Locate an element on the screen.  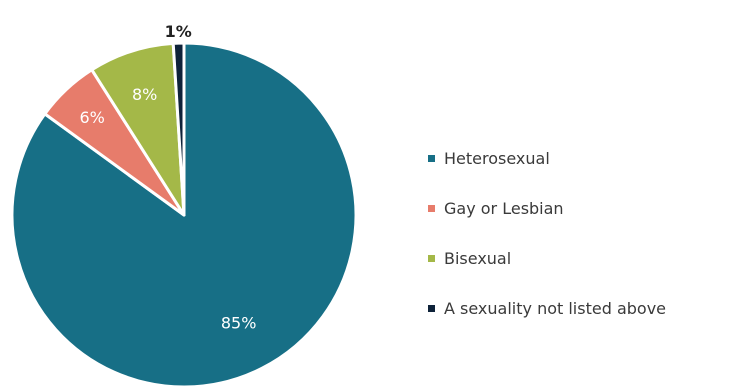
legend-item-not-listed: A sexuality not listed above is located at coordinates (587, 308).